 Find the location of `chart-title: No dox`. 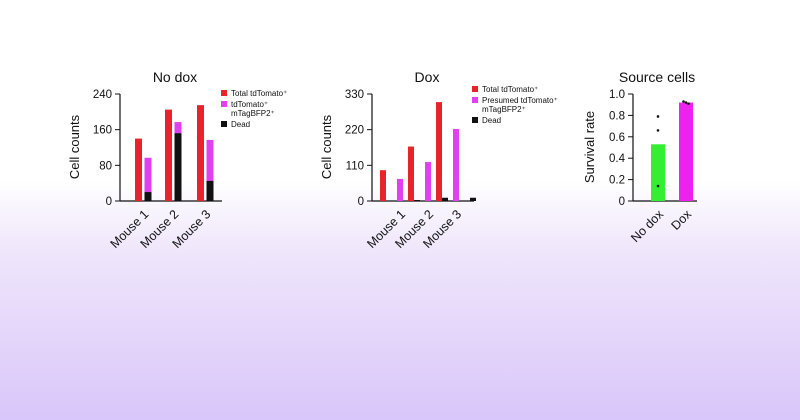

chart-title: No dox is located at coordinates (175, 77).